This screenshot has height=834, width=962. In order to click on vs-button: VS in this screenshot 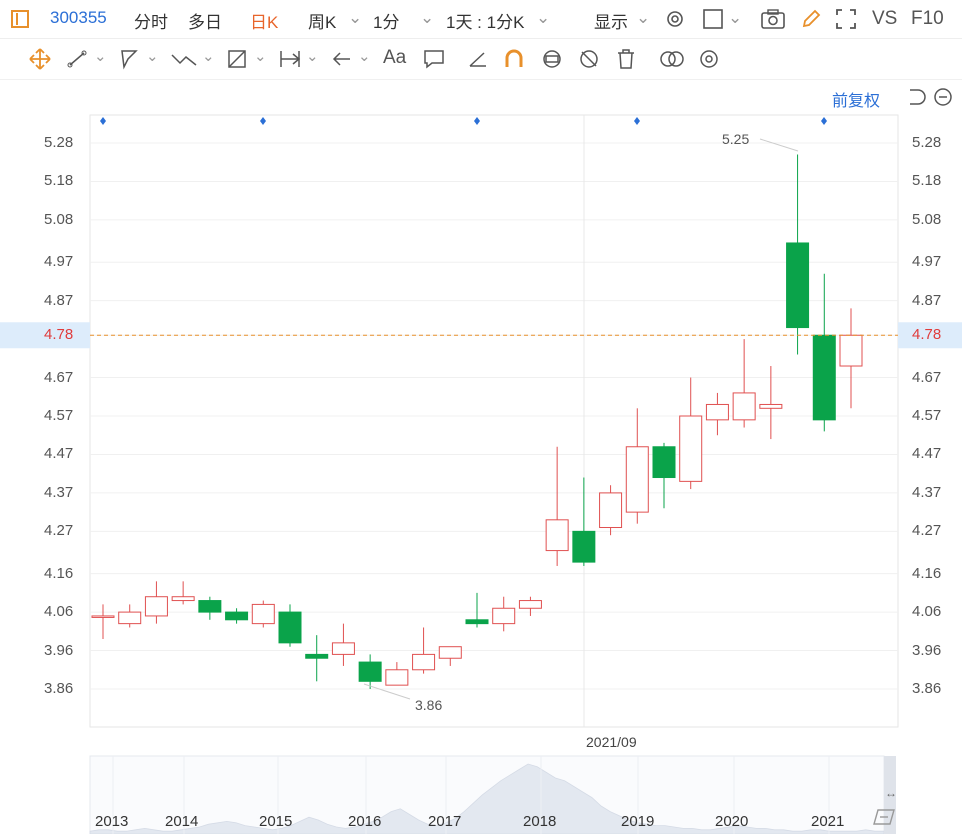, I will do `click(885, 18)`.